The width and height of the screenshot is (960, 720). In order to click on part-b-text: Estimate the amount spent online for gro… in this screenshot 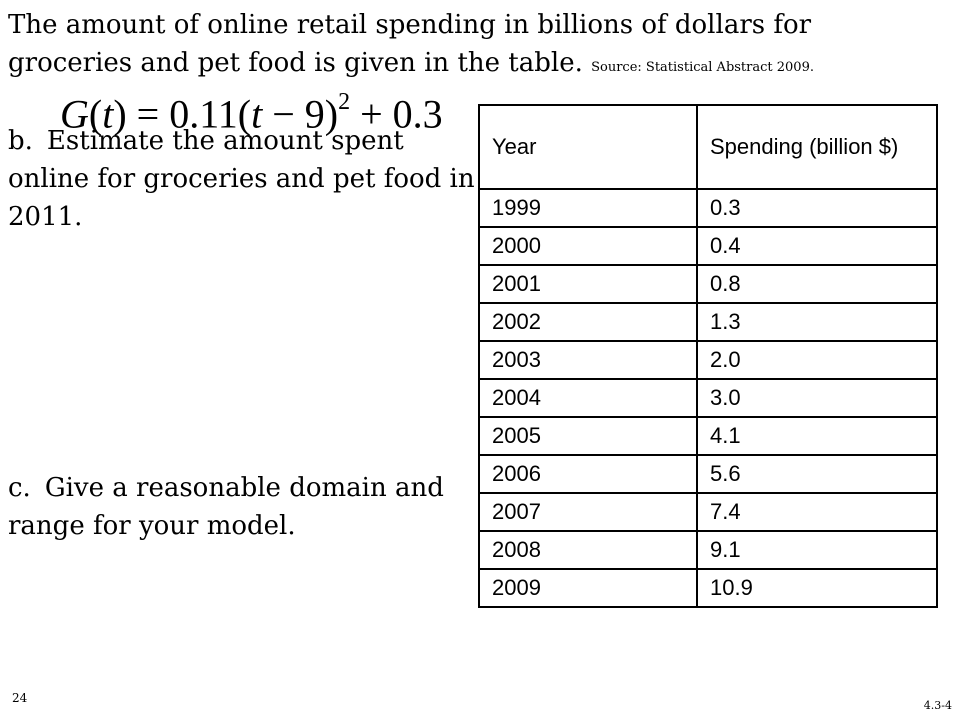, I will do `click(241, 179)`.